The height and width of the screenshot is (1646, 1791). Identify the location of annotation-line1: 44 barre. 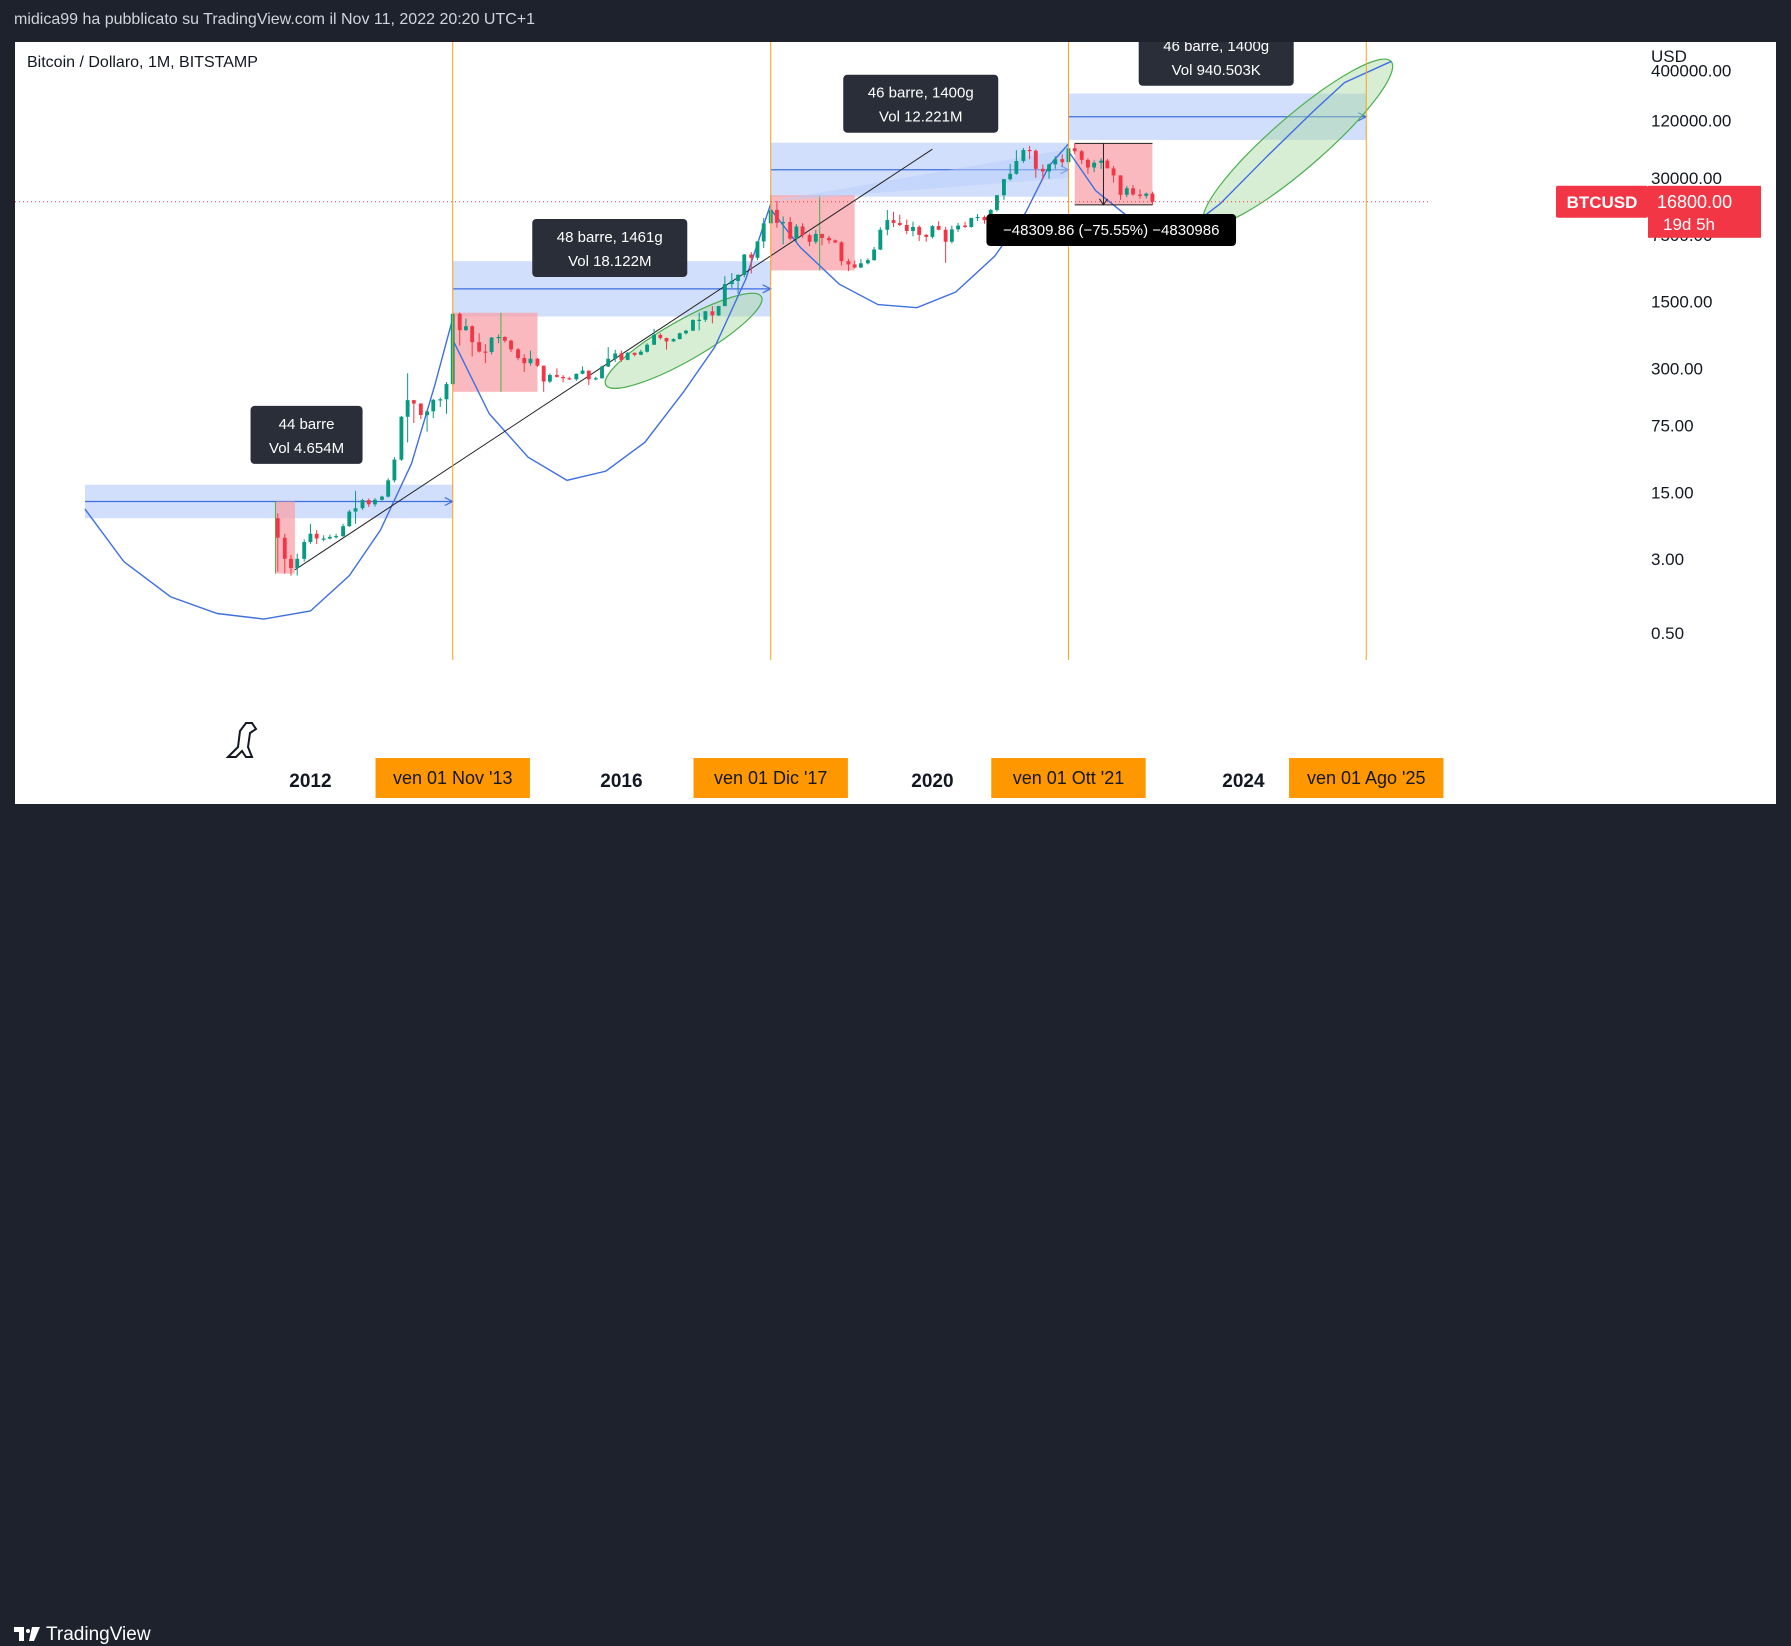
(307, 424).